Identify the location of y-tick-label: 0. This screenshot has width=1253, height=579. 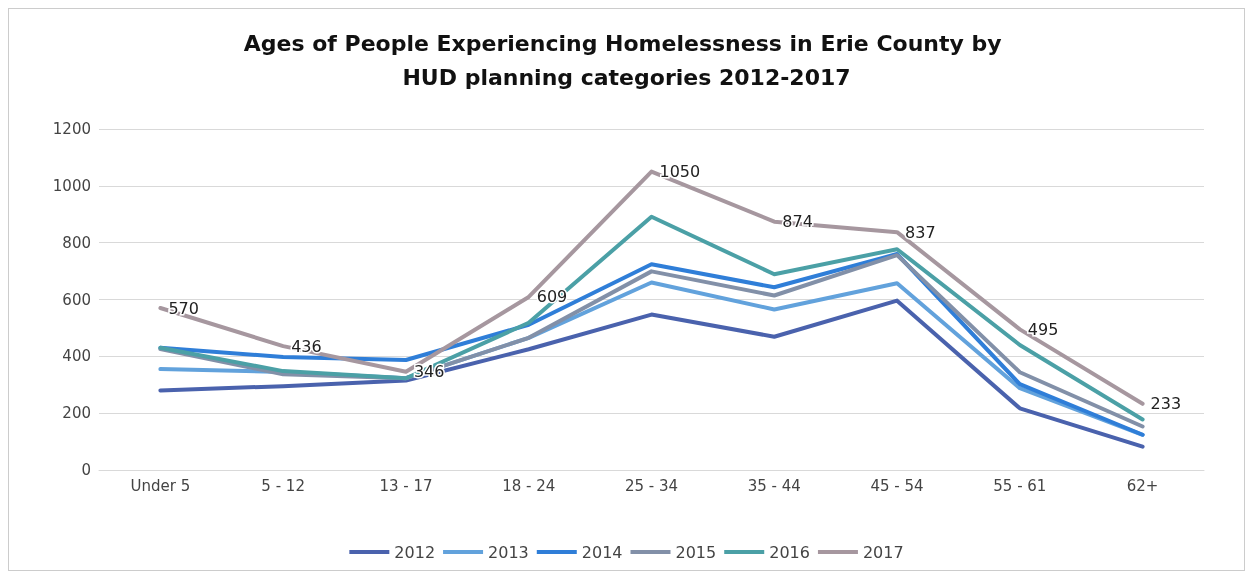
(86, 470).